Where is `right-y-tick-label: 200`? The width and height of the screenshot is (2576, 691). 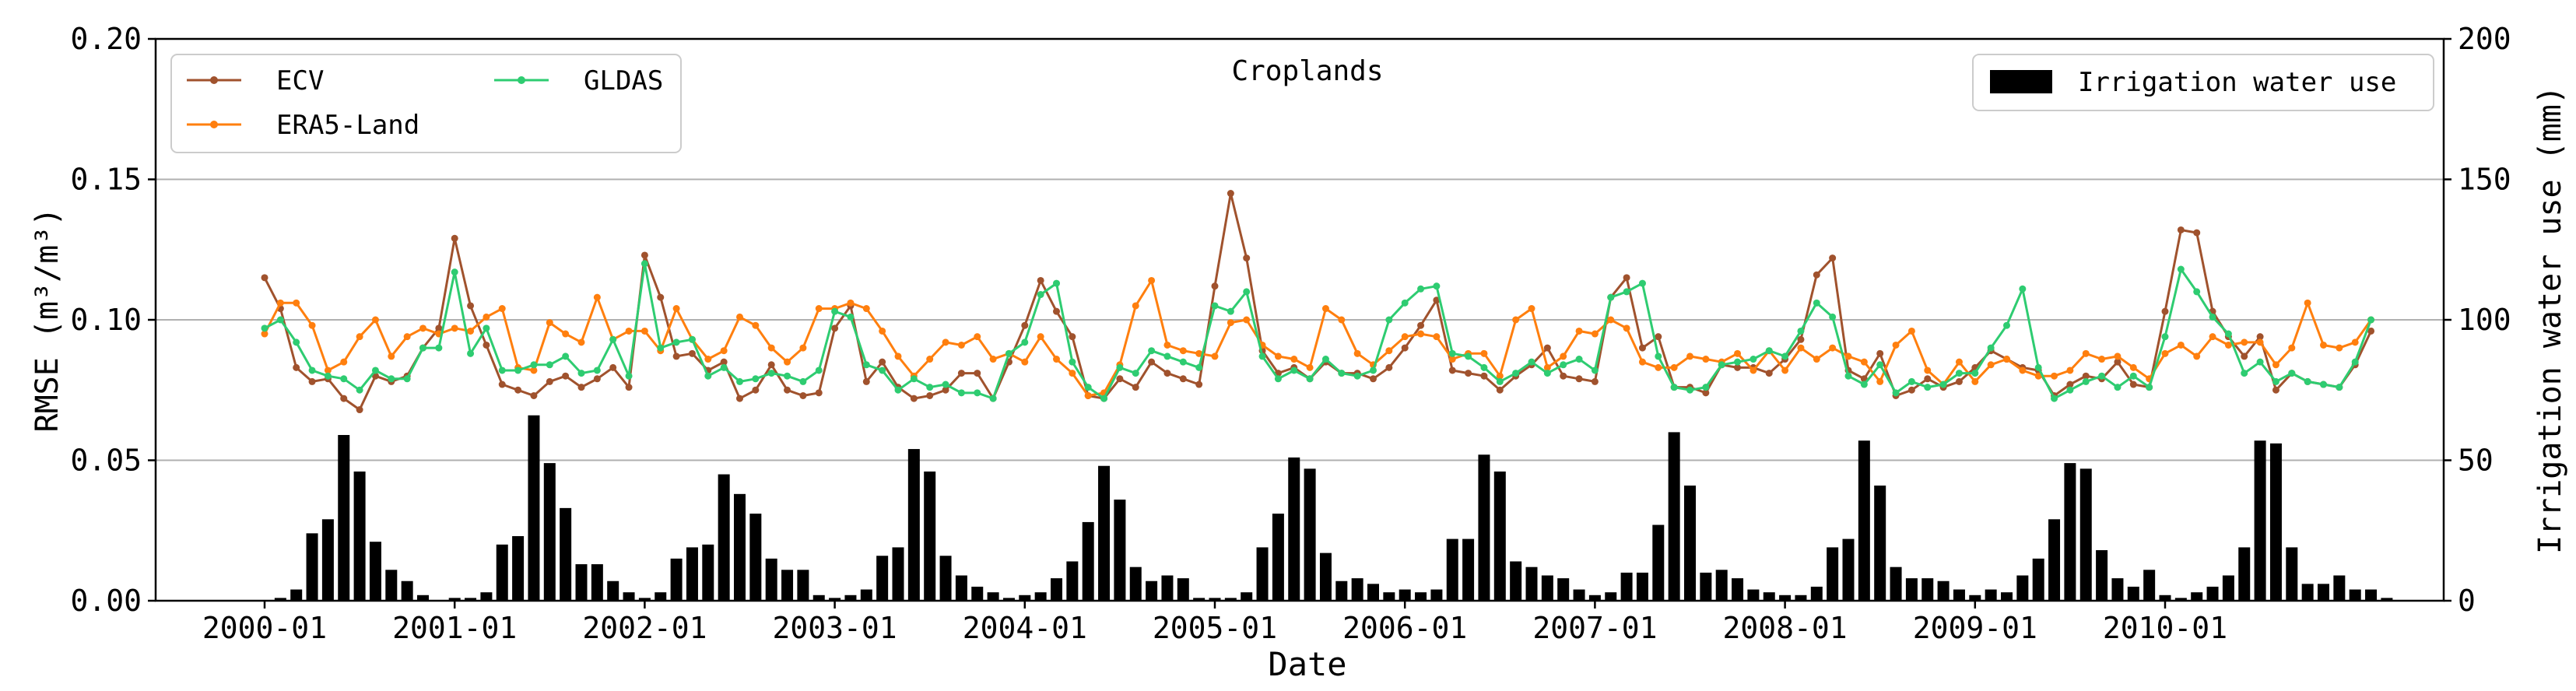 right-y-tick-label: 200 is located at coordinates (2485, 39).